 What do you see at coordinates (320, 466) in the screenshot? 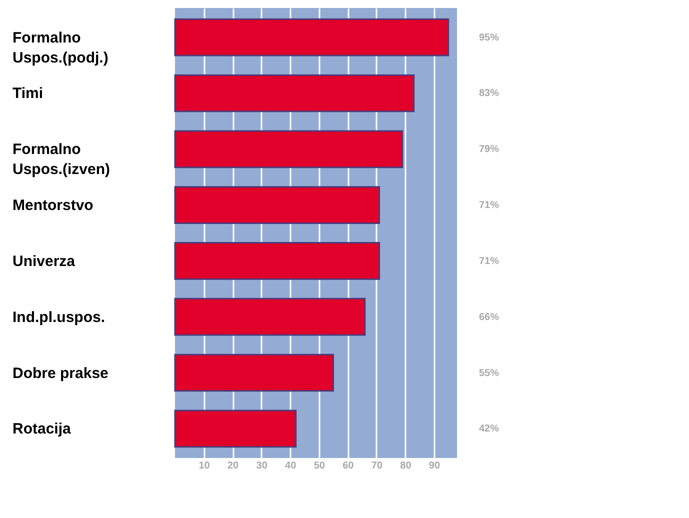
I see `x-tick-label: 50` at bounding box center [320, 466].